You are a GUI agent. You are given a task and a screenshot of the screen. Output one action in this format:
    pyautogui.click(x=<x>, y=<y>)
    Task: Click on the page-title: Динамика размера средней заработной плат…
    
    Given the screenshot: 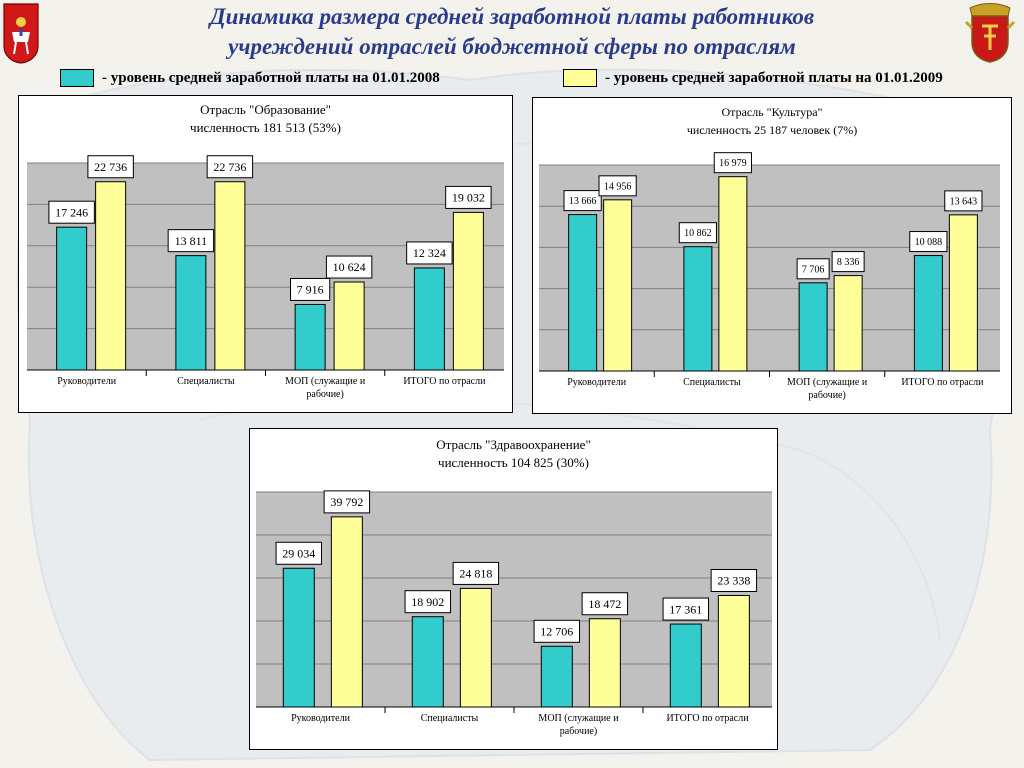 What is the action you would take?
    pyautogui.click(x=512, y=32)
    